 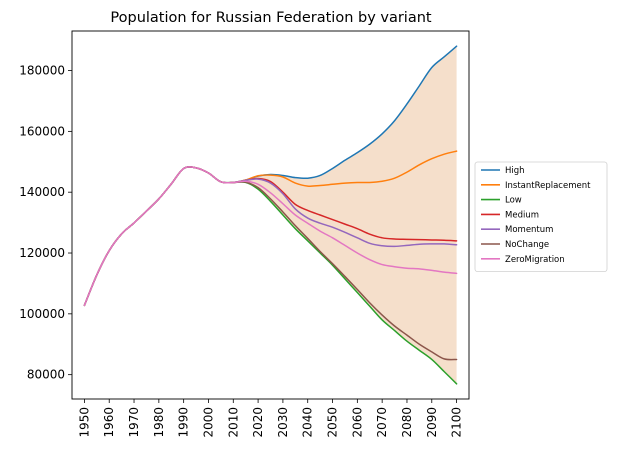 What do you see at coordinates (42, 131) in the screenshot?
I see `y-tick-label: 160000` at bounding box center [42, 131].